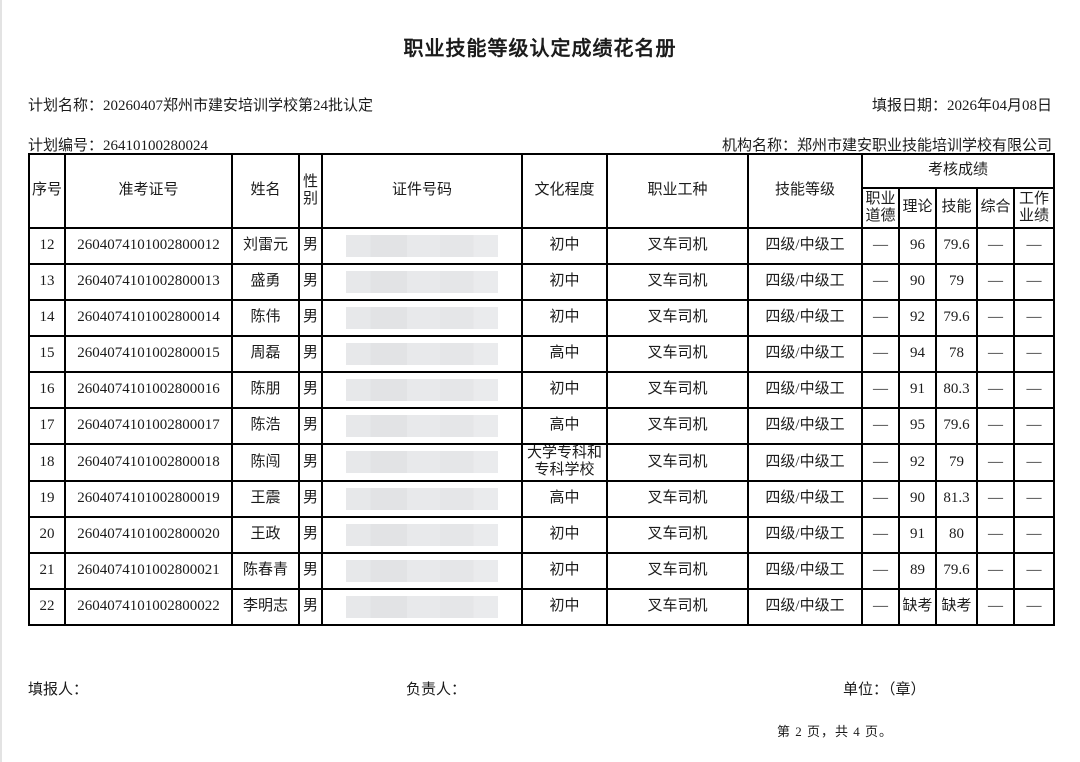  I want to click on cell-name: 陈闯, so click(265, 462).